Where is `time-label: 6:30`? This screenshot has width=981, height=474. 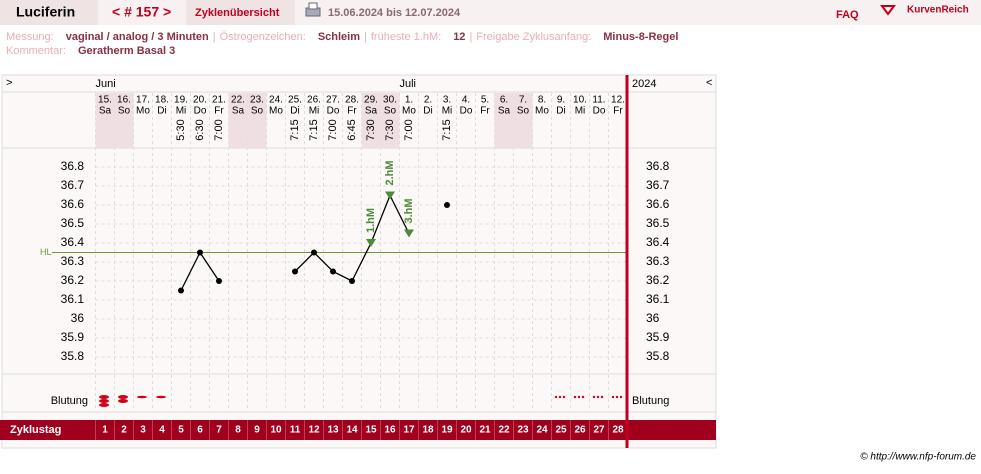
time-label: 6:30 is located at coordinates (200, 129).